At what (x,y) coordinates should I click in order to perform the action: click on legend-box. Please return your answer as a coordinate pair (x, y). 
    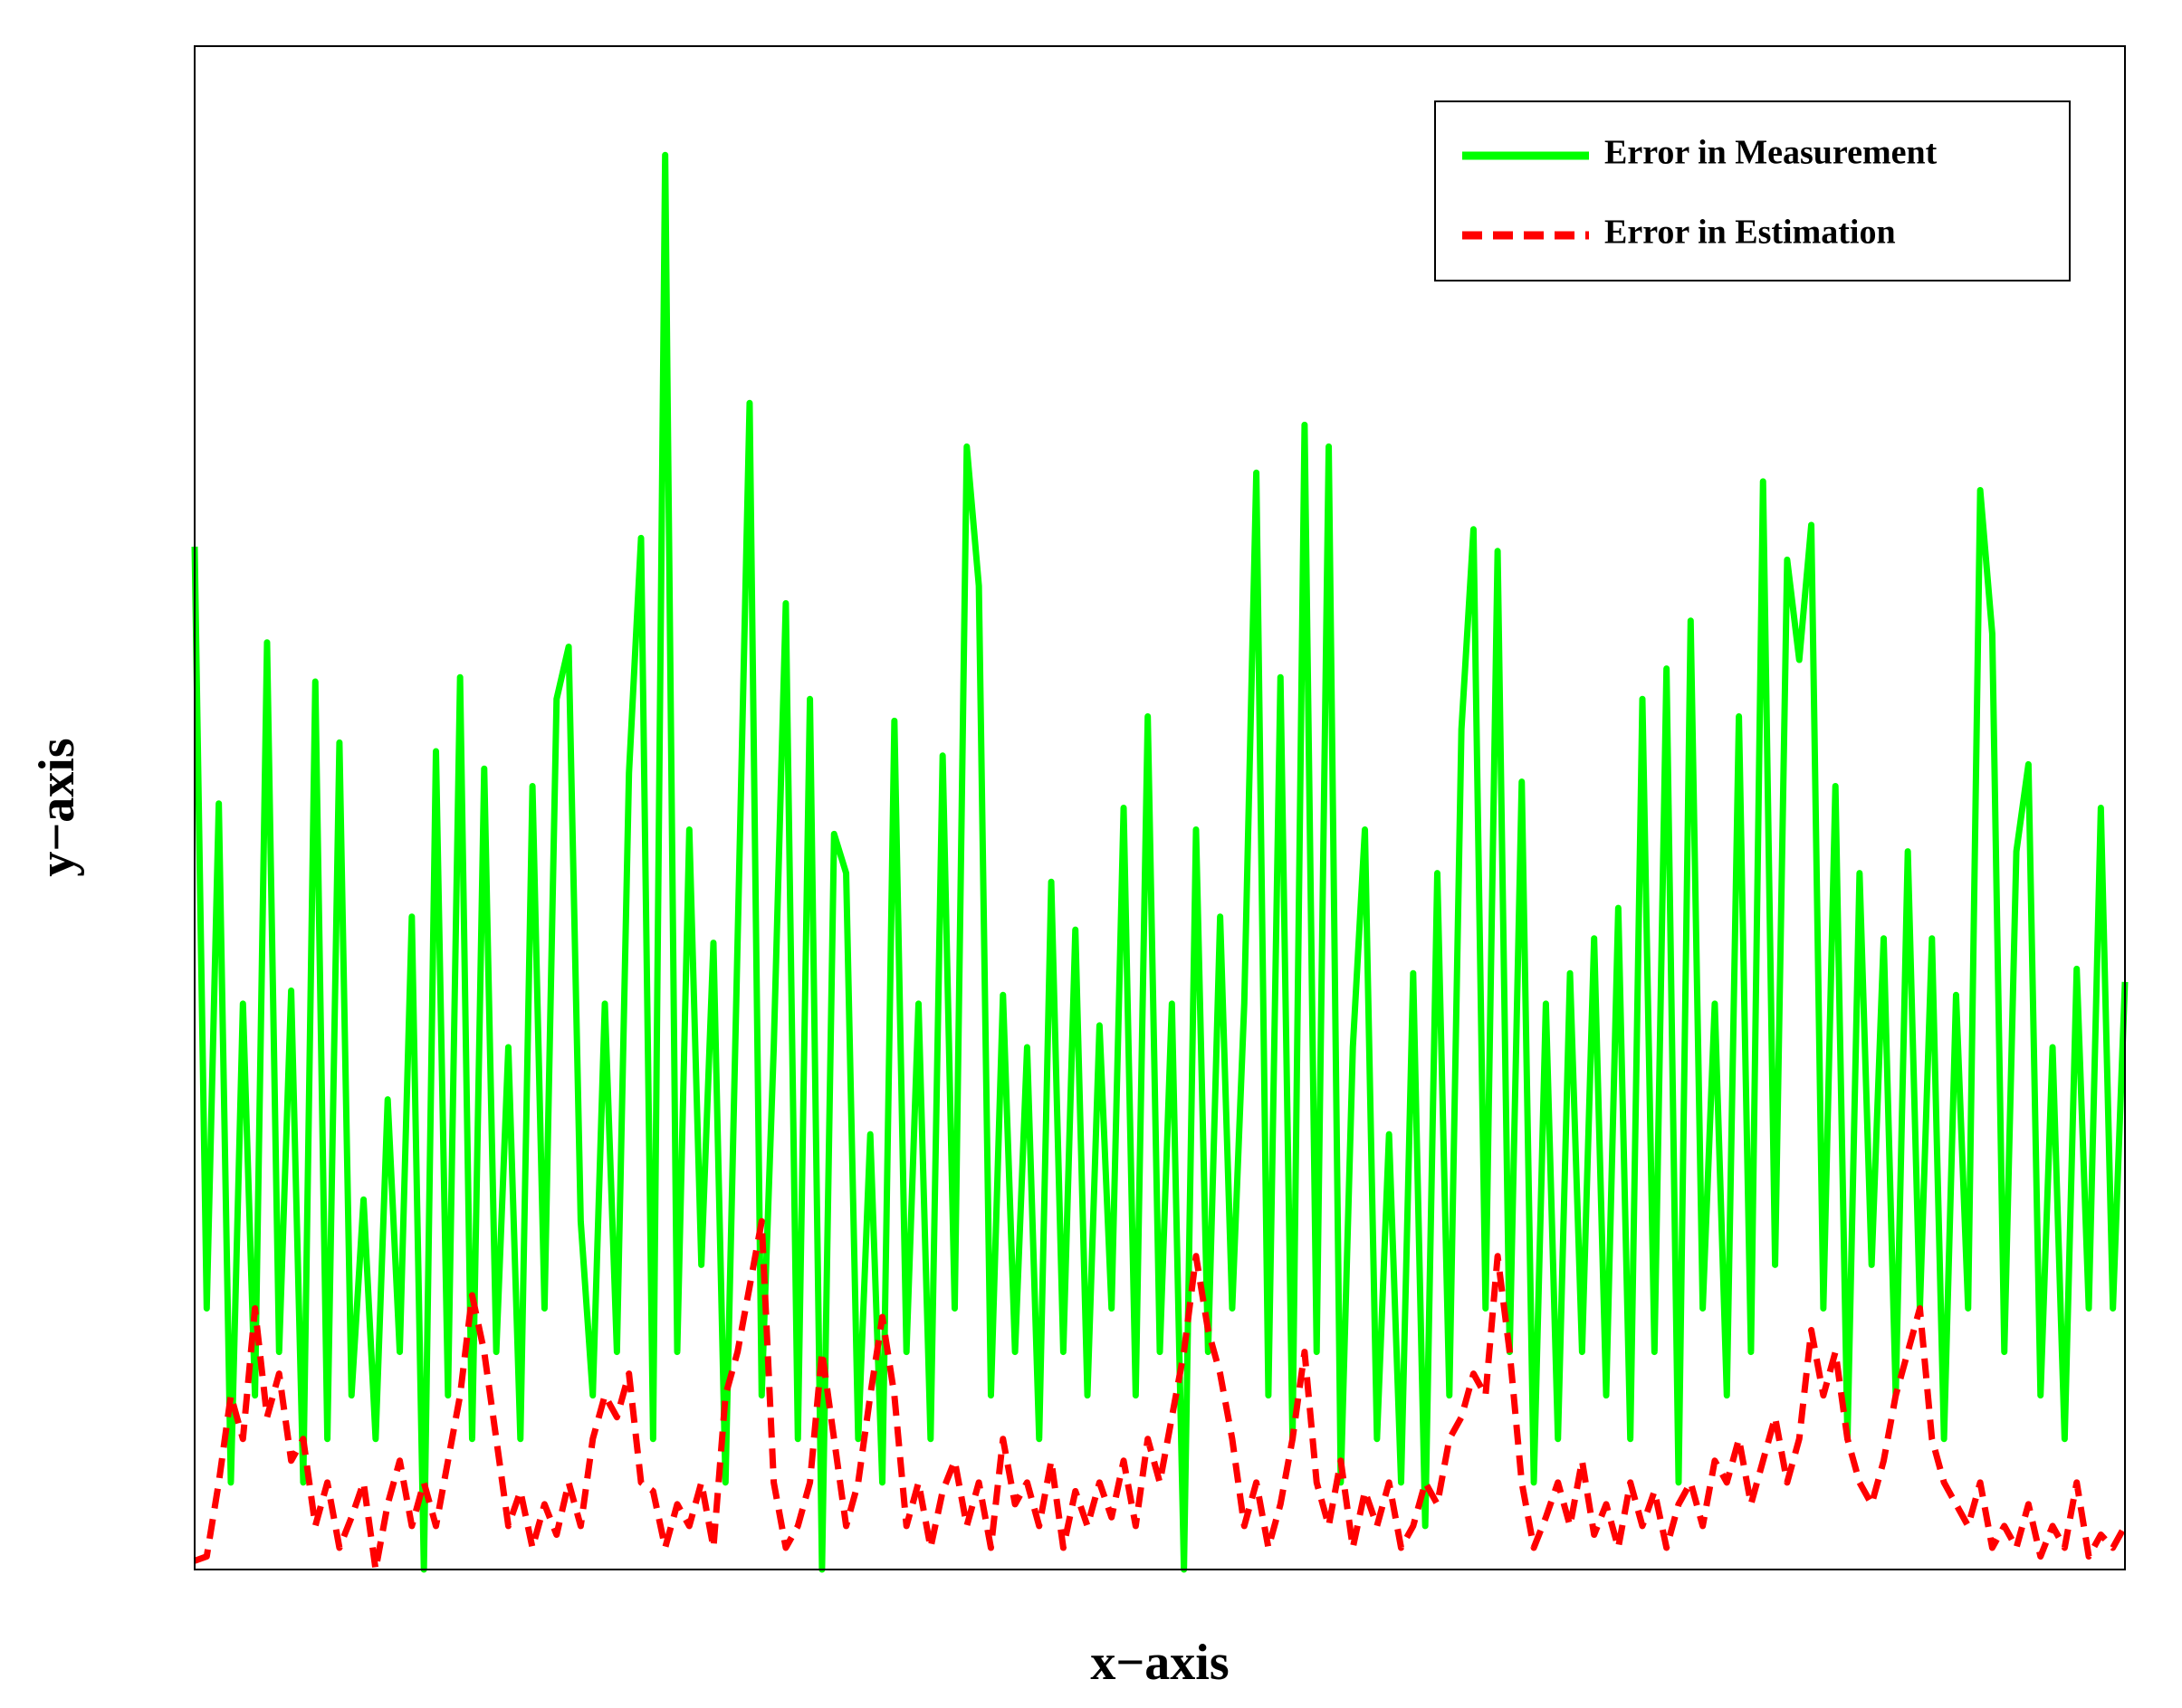
    Looking at the image, I should click on (1752, 190).